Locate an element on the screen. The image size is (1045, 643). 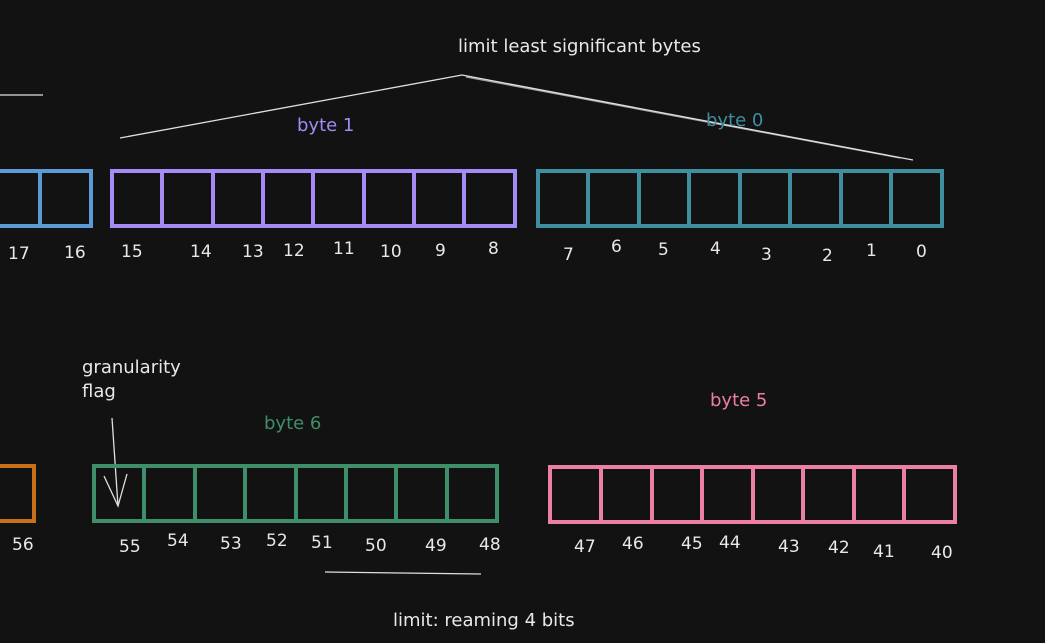
byte-1-title: byte 1 is located at coordinates (325, 125).